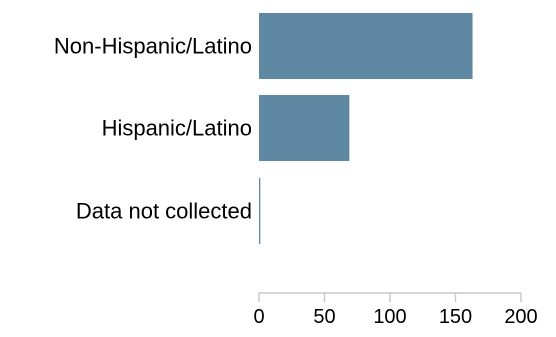 The image size is (556, 337). Describe the element at coordinates (304, 128) in the screenshot. I see `bar-hispanic-latino` at that location.